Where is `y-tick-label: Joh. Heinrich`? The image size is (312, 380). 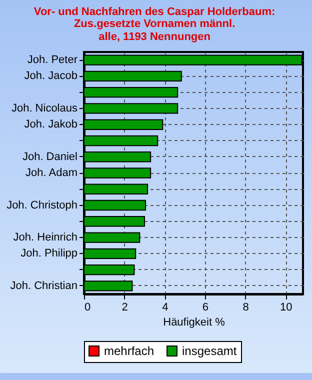
y-tick-label: Joh. Heinrich is located at coordinates (45, 238).